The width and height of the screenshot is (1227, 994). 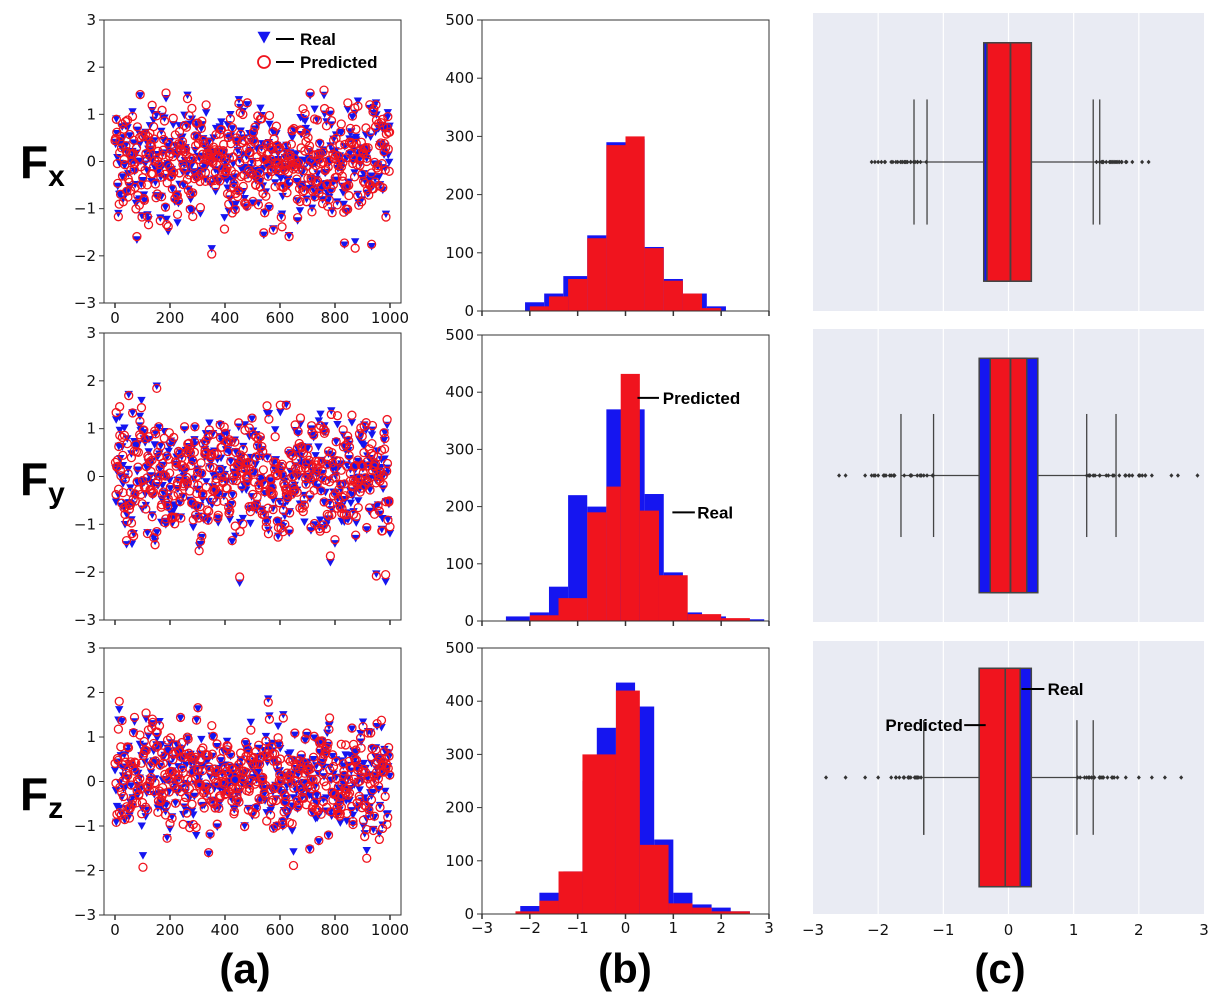 I want to click on hist-bar-predicted, so click(x=597, y=566).